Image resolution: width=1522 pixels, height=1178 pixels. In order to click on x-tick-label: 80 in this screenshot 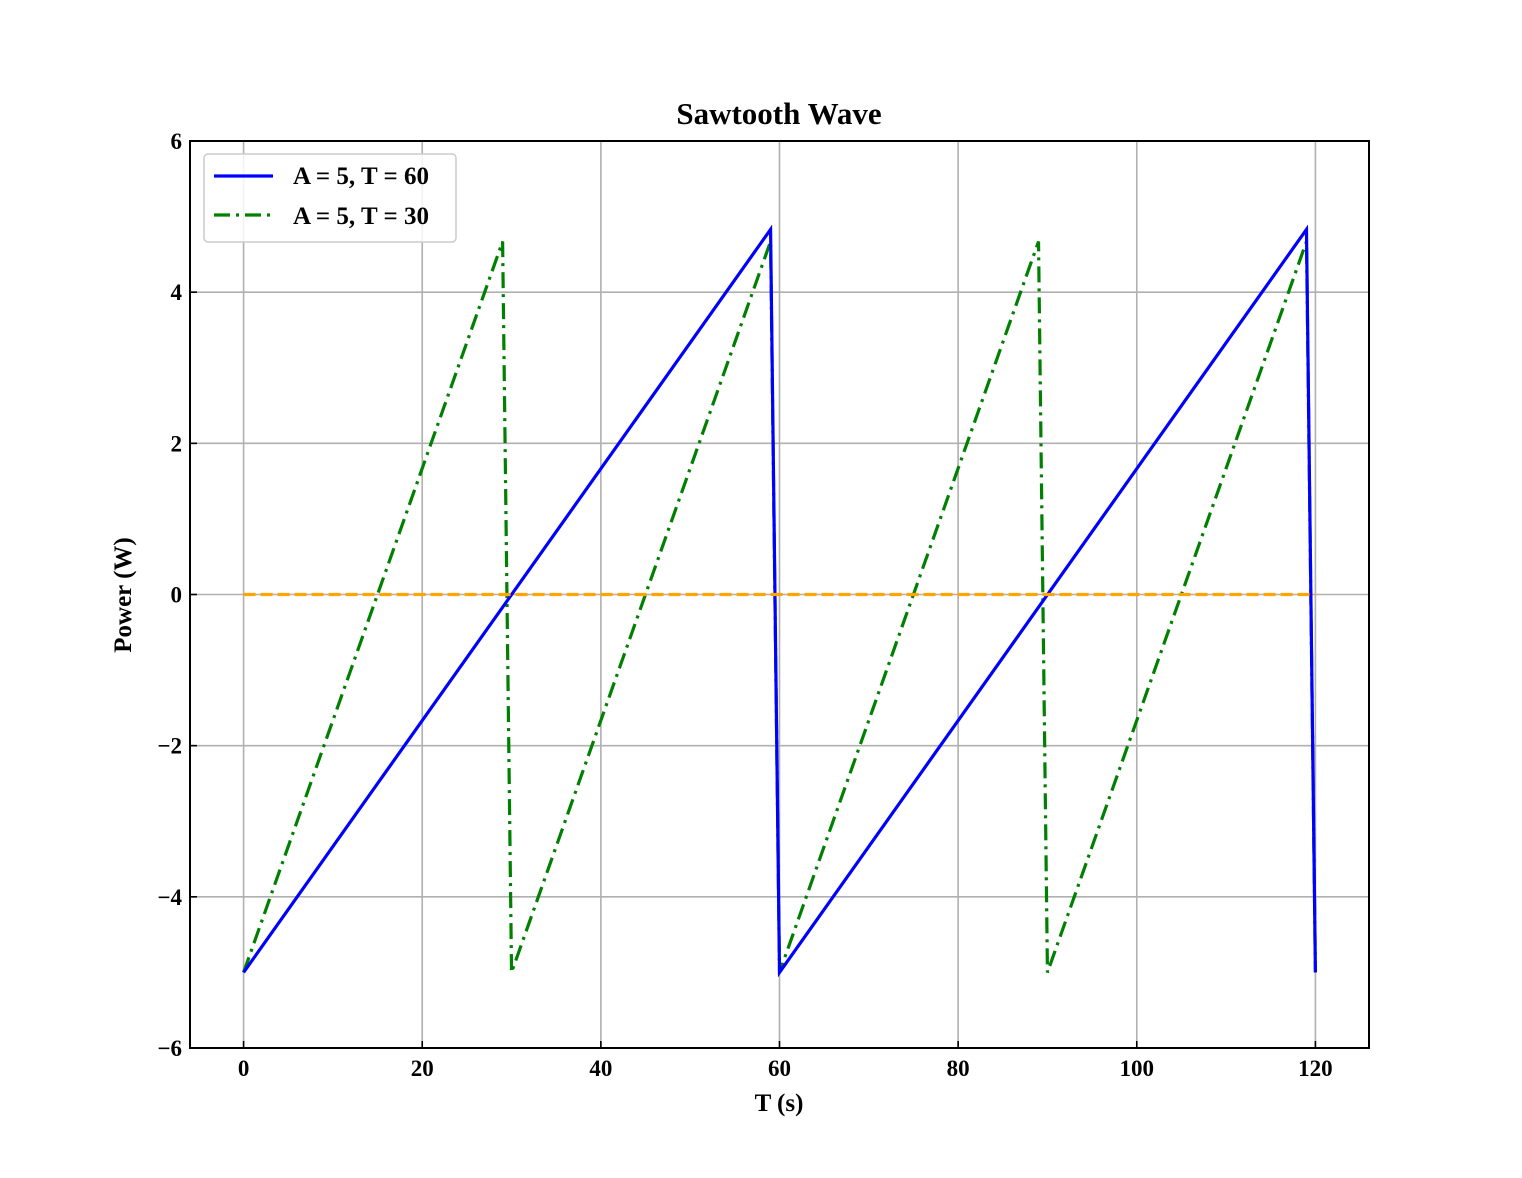, I will do `click(958, 1068)`.